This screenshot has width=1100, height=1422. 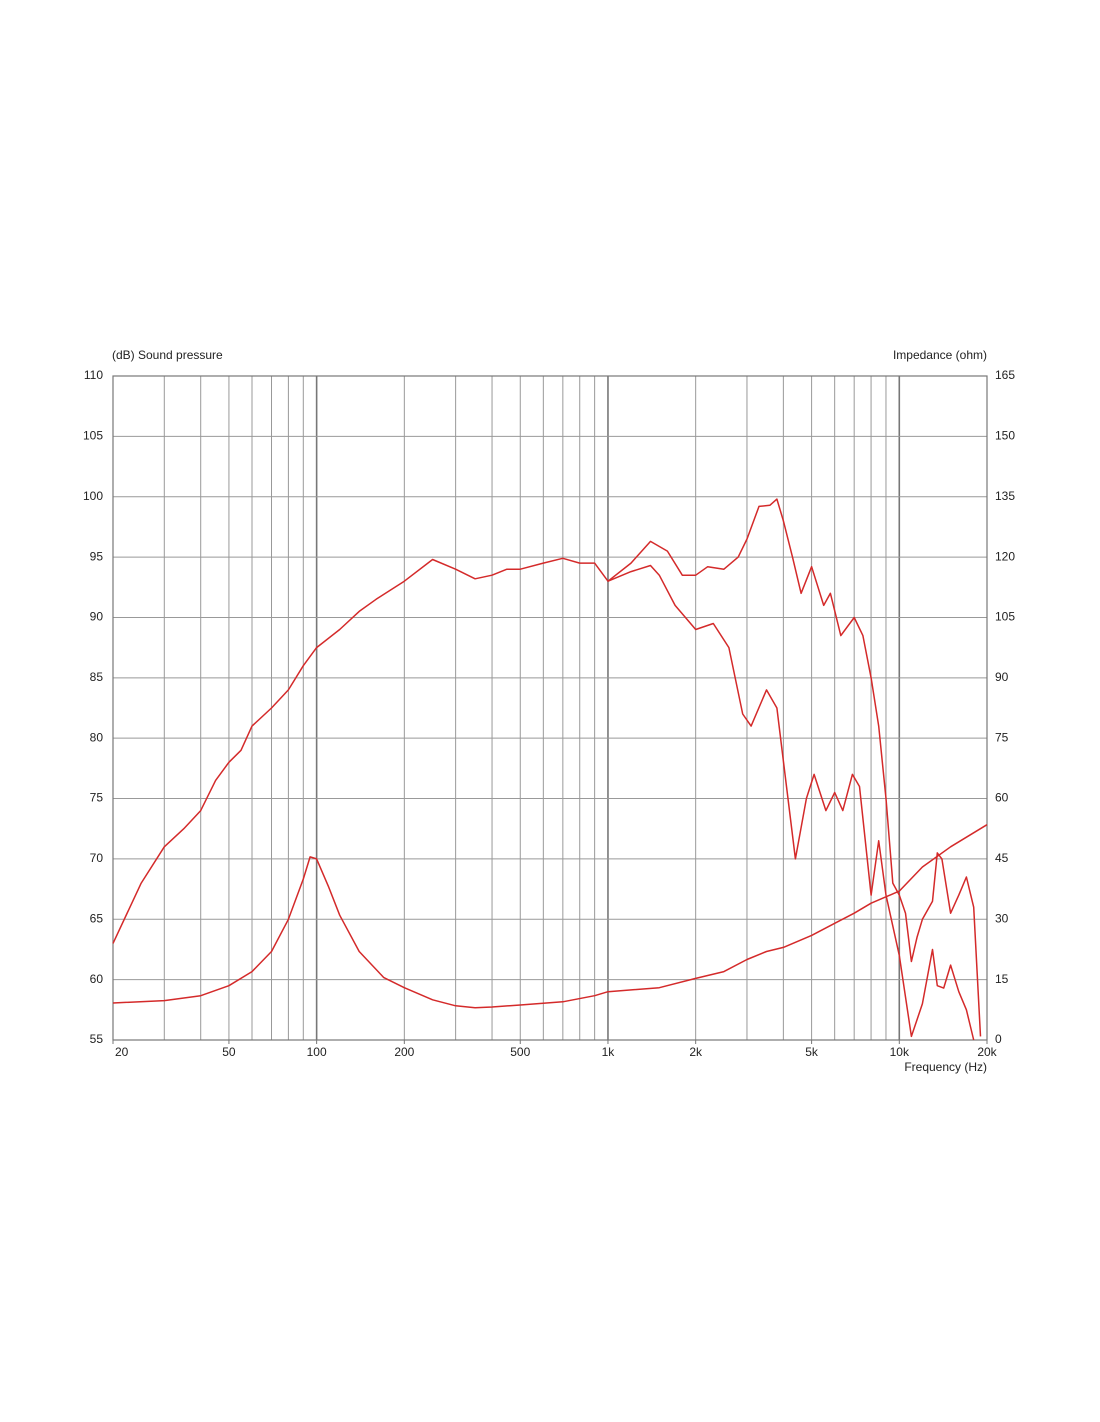 I want to click on y-tick-label: 110, so click(x=93, y=375).